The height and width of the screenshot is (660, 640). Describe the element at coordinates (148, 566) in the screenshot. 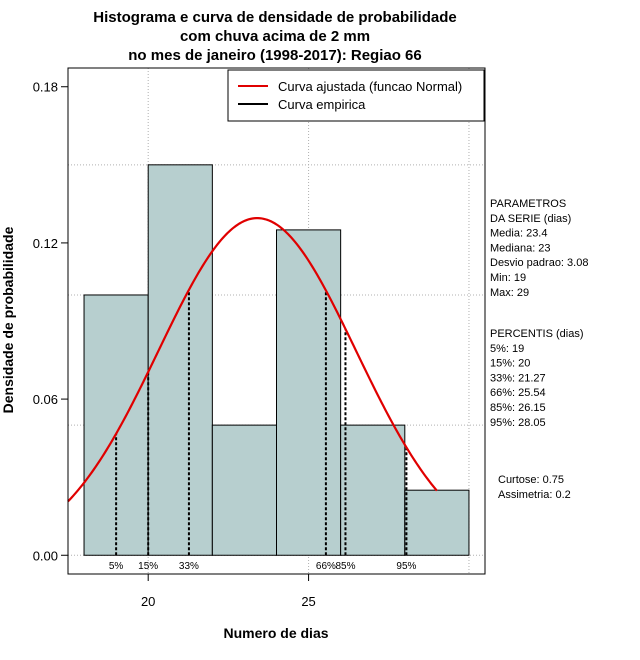

I see `percentile-label: 15%` at that location.